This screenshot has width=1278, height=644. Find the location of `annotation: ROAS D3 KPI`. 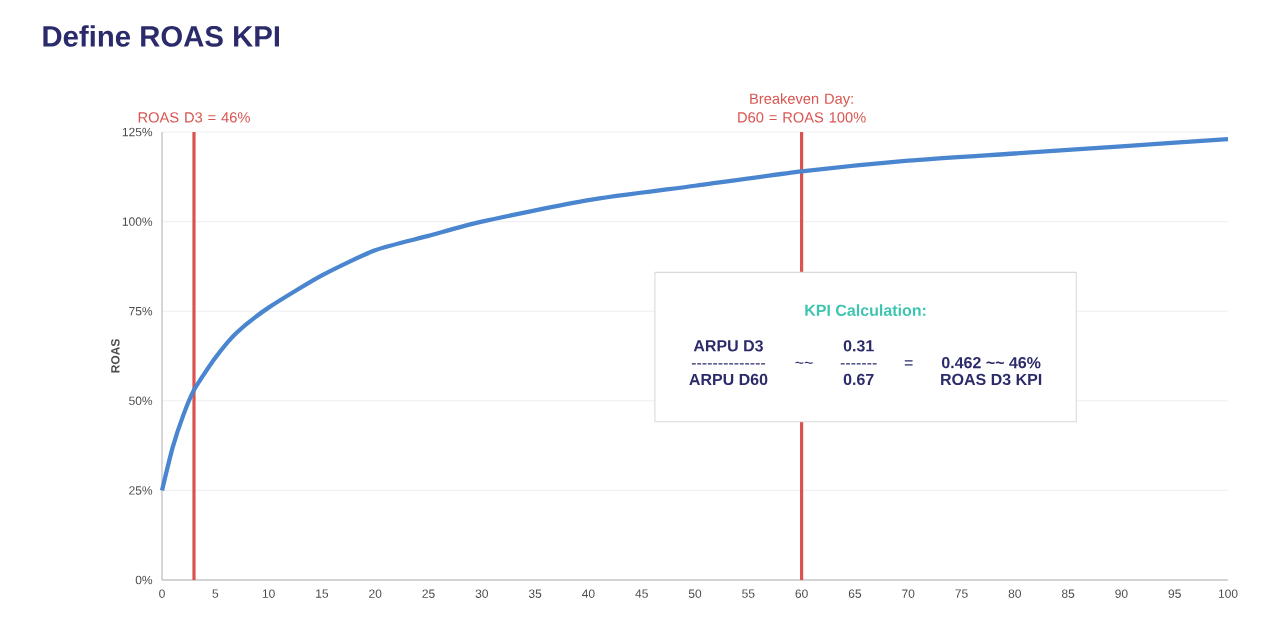

annotation: ROAS D3 KPI is located at coordinates (991, 379).